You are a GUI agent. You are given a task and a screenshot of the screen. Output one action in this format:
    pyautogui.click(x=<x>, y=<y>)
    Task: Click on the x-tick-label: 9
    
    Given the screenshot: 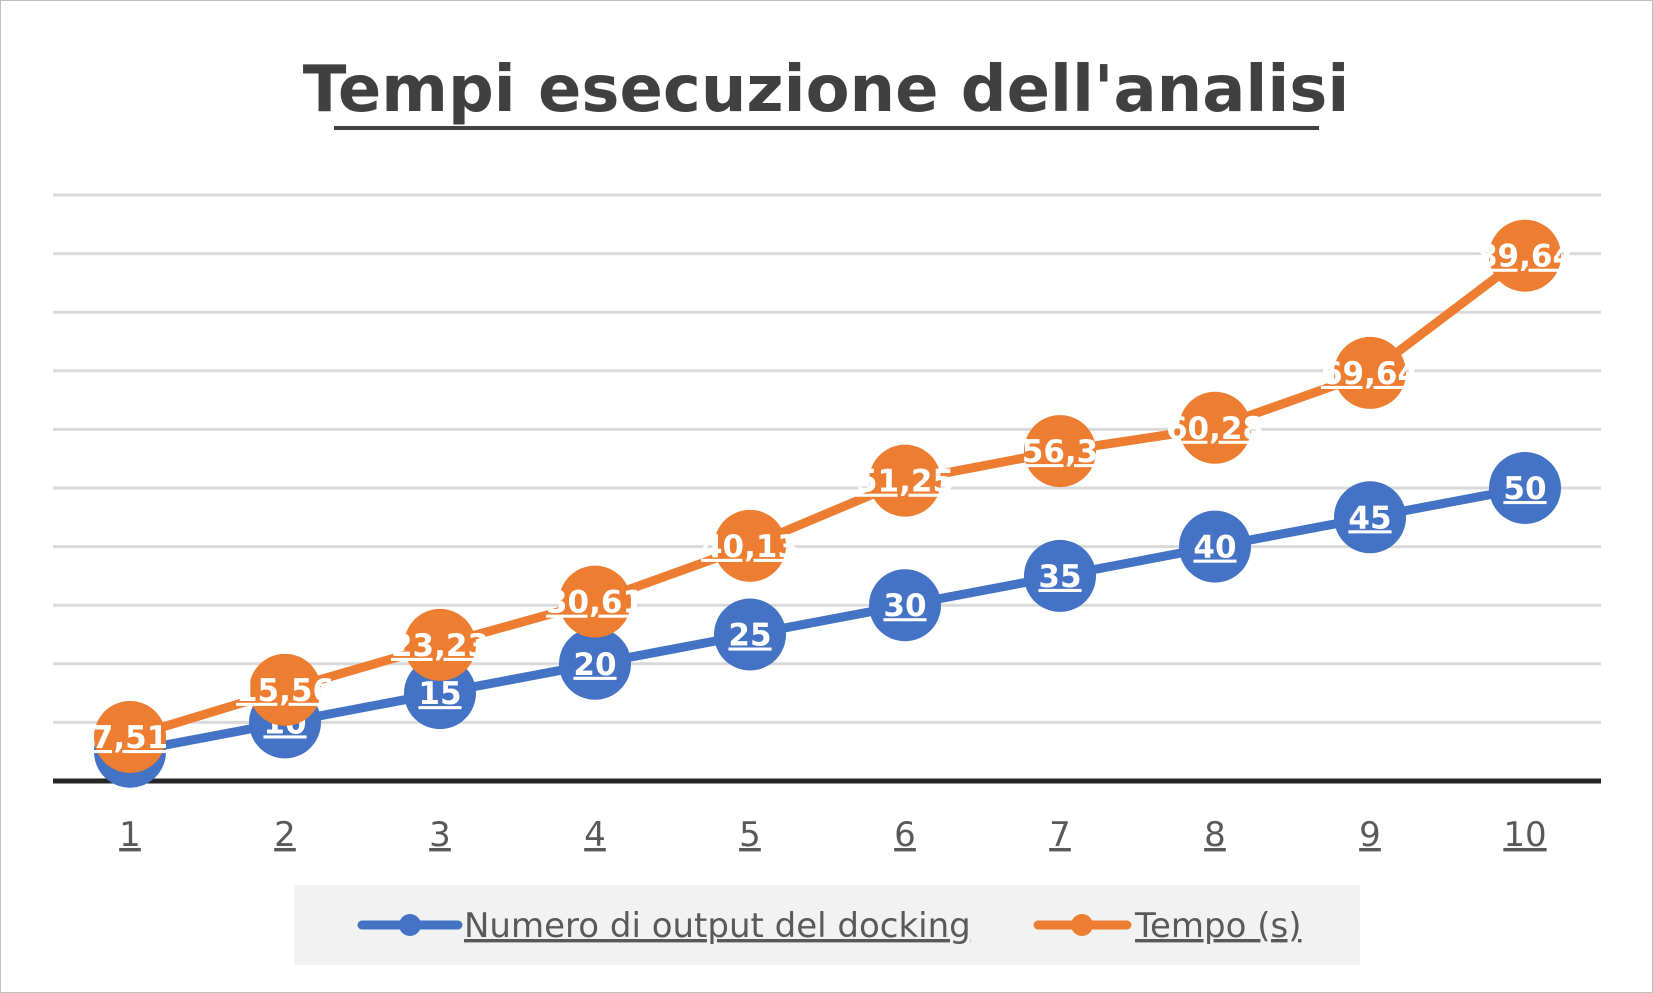 What is the action you would take?
    pyautogui.click(x=1370, y=835)
    